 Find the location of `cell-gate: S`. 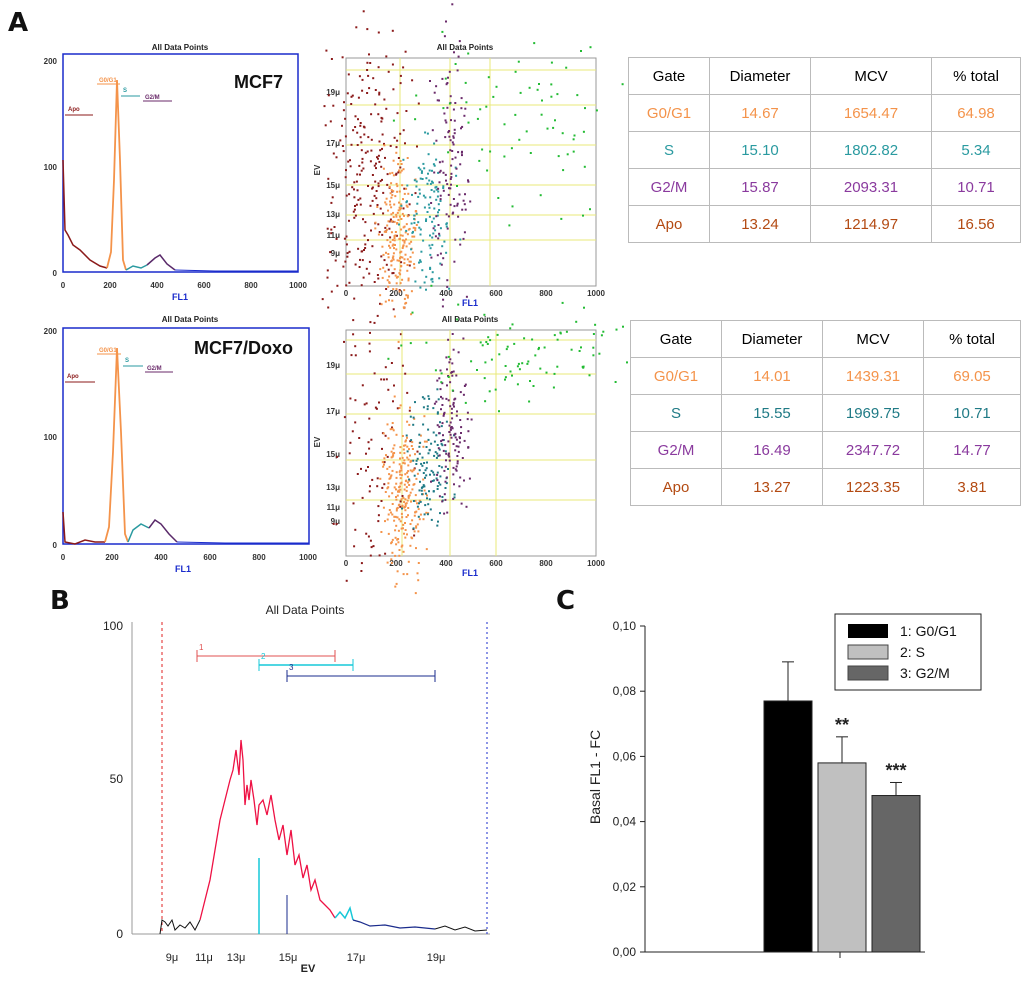

cell-gate: S is located at coordinates (669, 150).